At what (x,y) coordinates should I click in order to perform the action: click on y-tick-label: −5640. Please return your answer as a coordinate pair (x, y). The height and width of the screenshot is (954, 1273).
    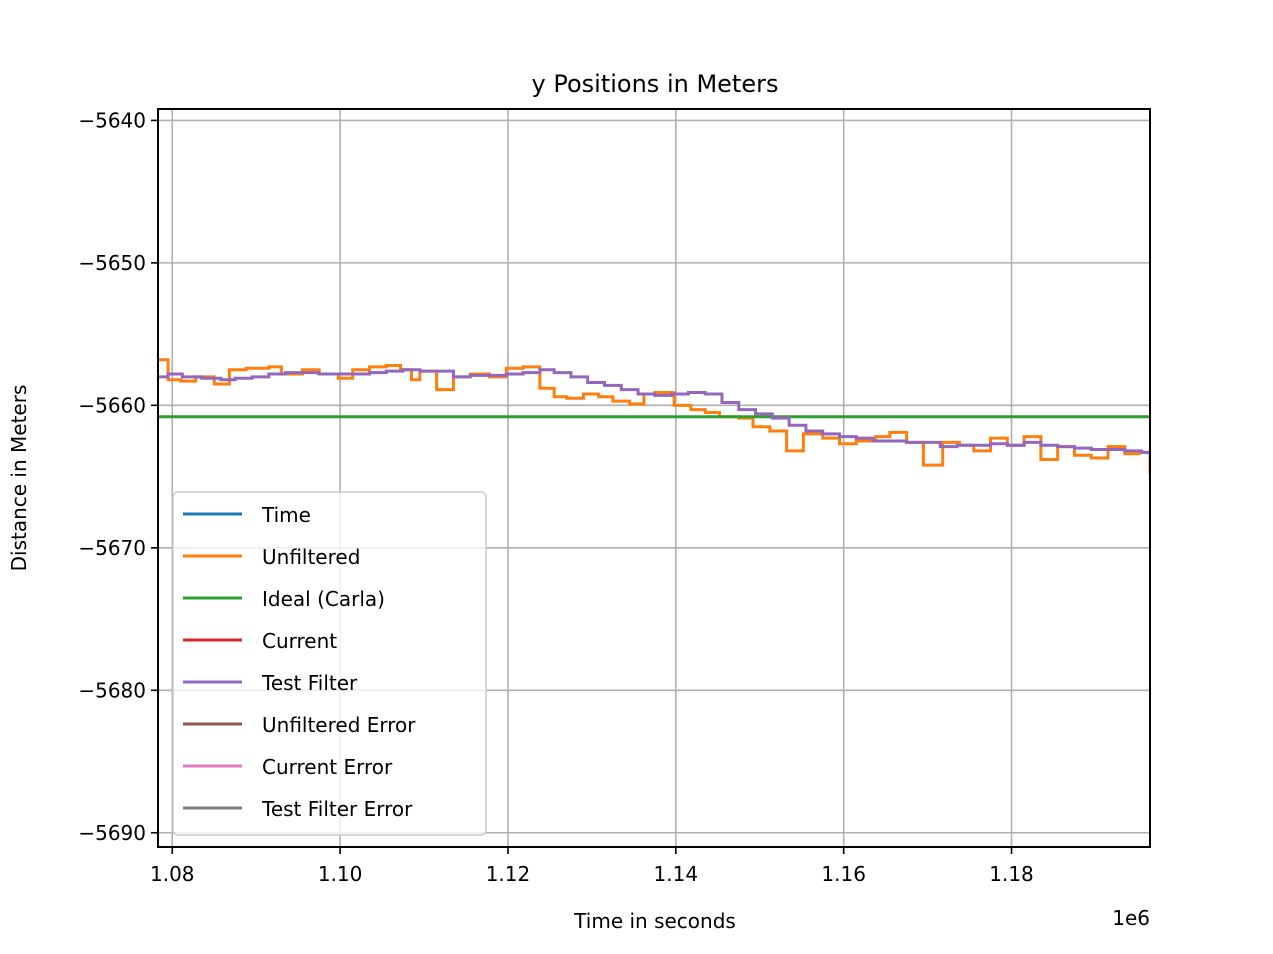
    Looking at the image, I should click on (112, 120).